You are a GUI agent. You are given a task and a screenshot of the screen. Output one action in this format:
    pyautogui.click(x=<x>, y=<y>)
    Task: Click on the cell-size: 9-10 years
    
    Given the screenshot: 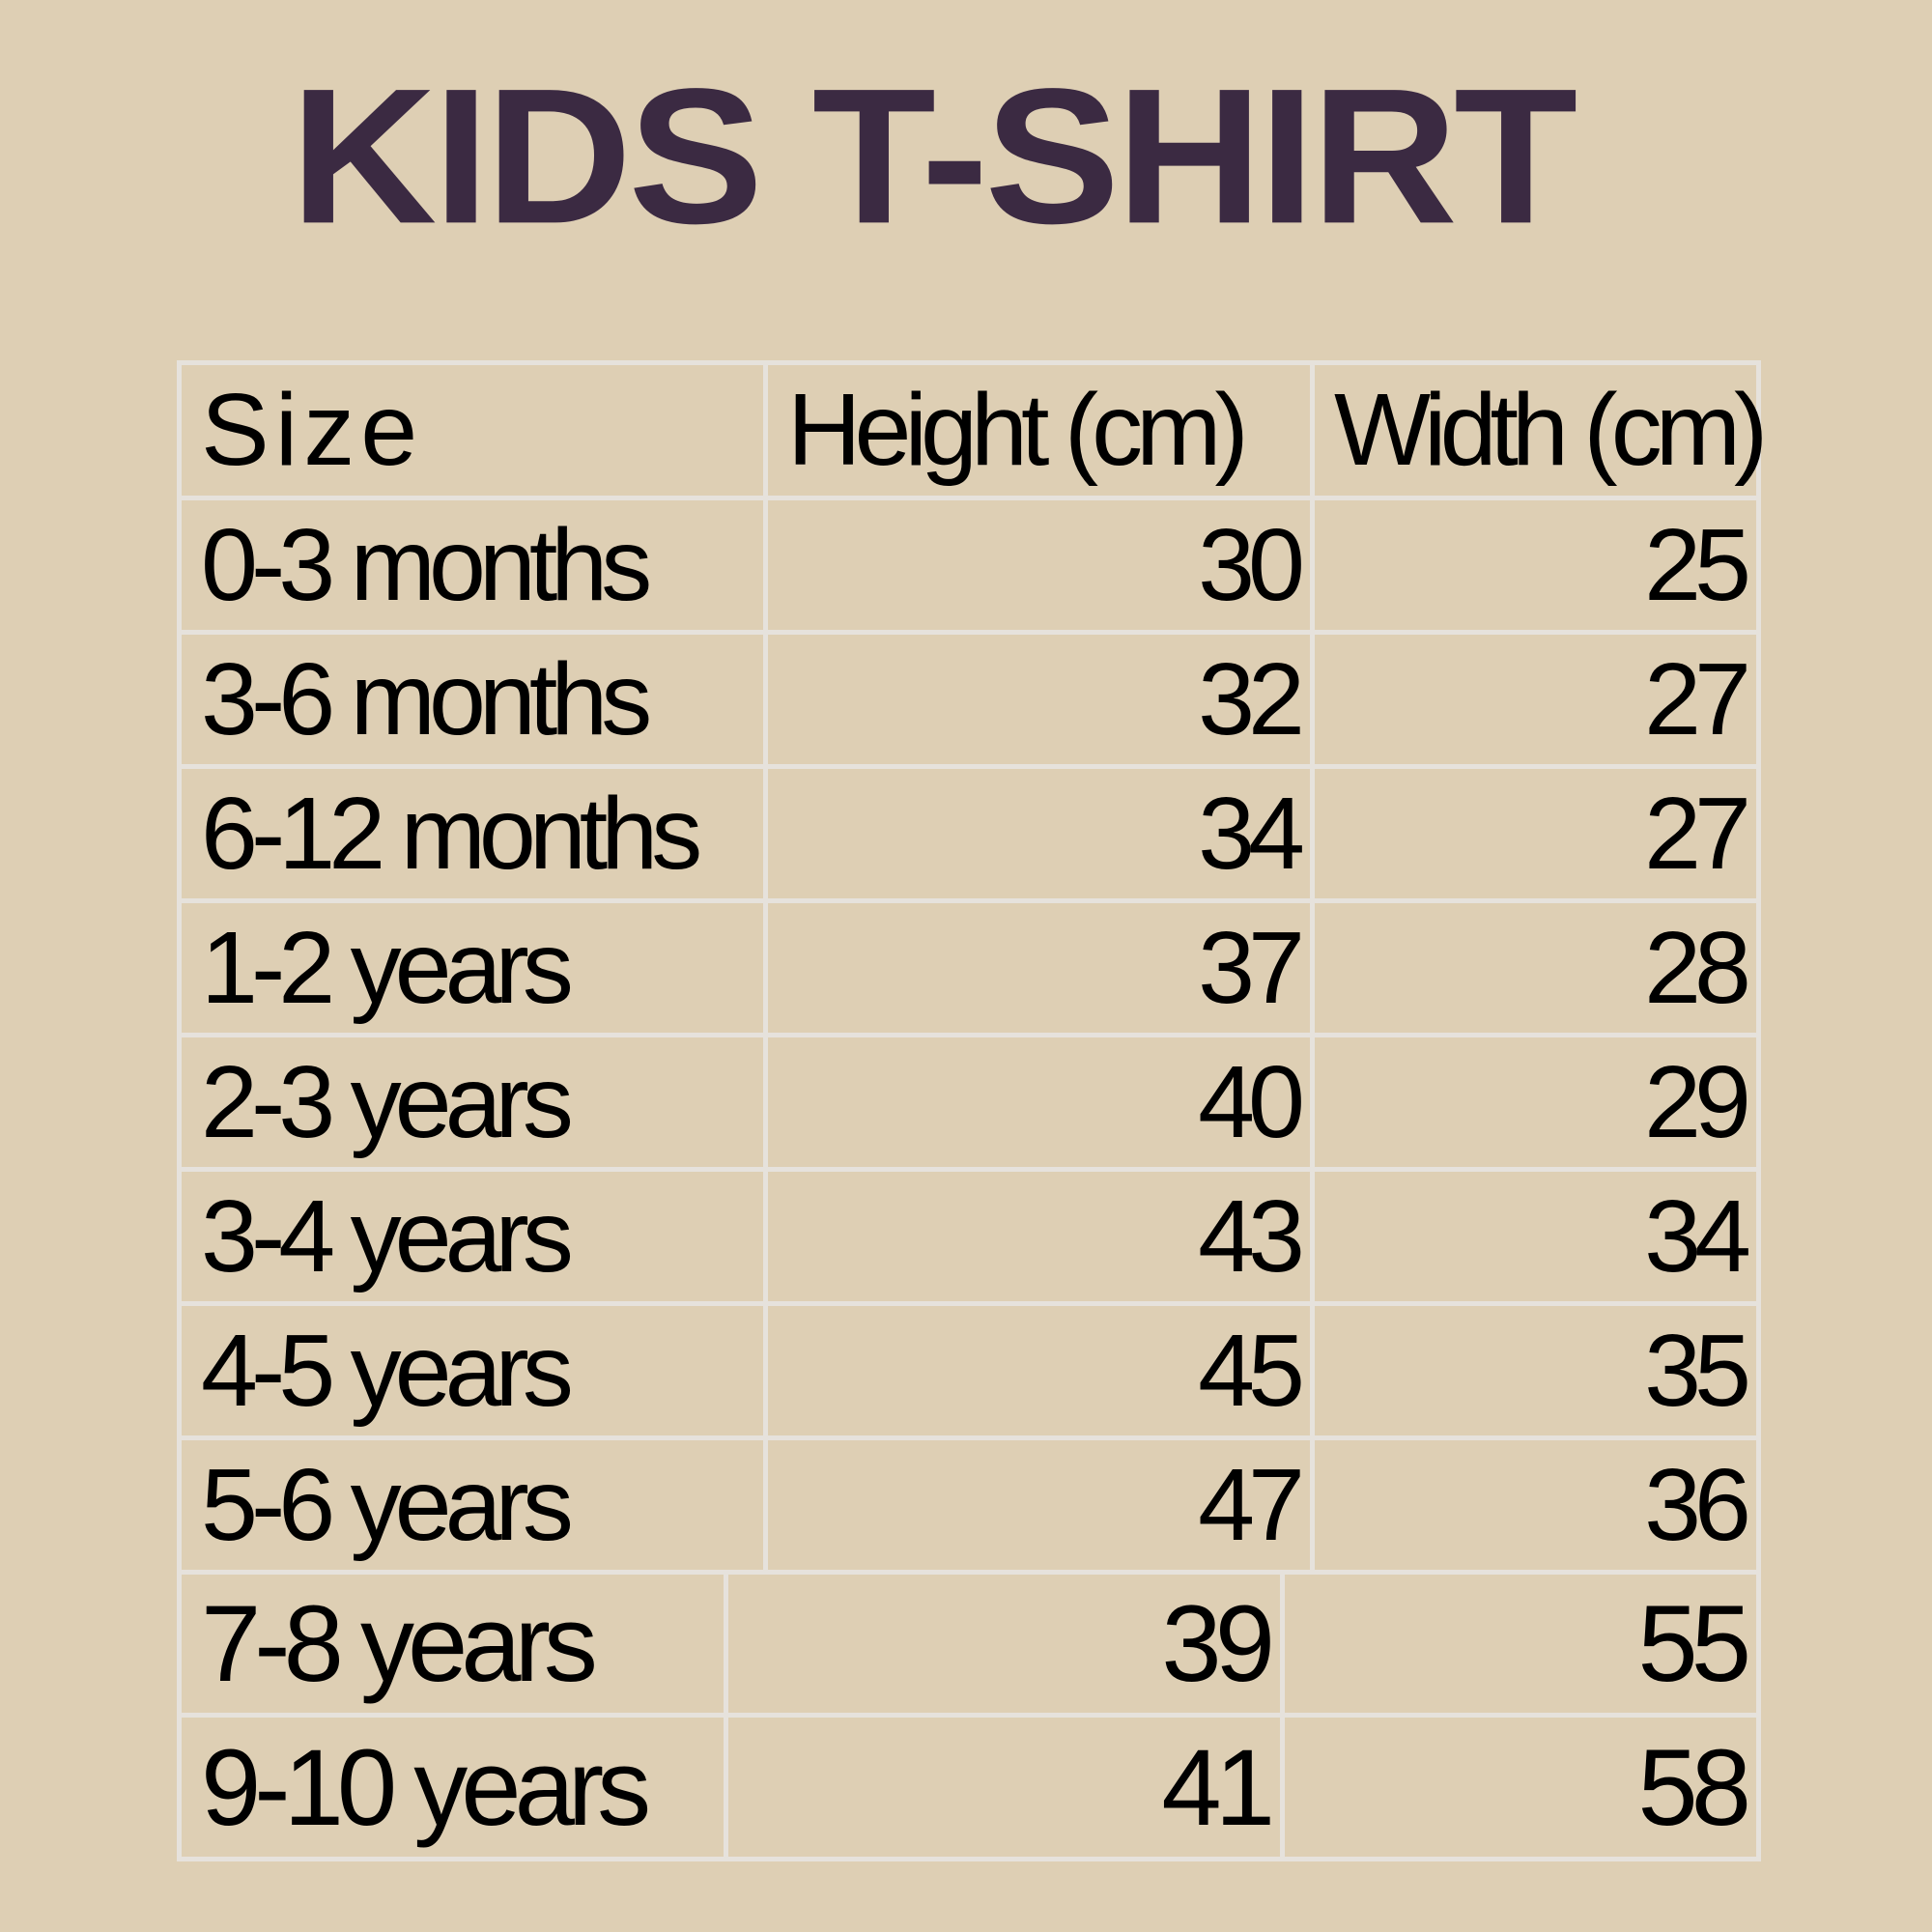 What is the action you would take?
    pyautogui.click(x=452, y=1787)
    